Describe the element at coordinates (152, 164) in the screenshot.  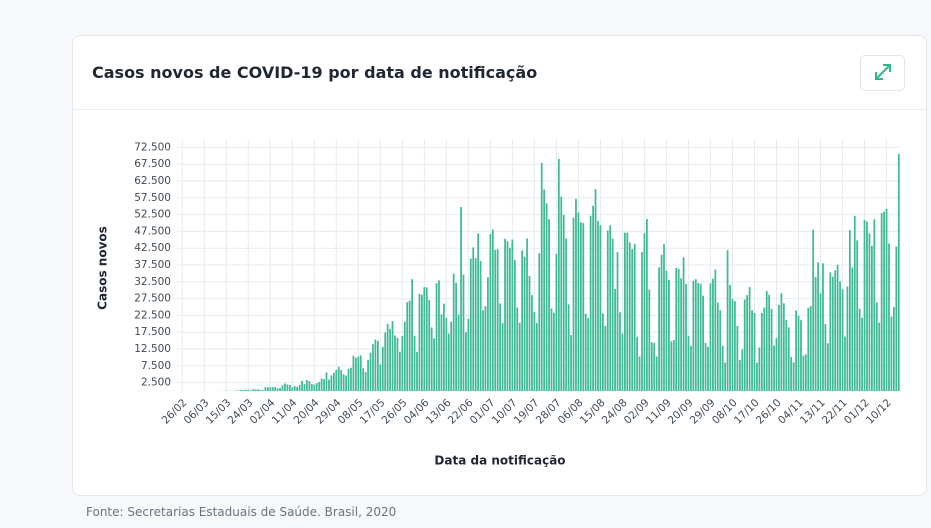
I see `y-tick-label: 67.500` at that location.